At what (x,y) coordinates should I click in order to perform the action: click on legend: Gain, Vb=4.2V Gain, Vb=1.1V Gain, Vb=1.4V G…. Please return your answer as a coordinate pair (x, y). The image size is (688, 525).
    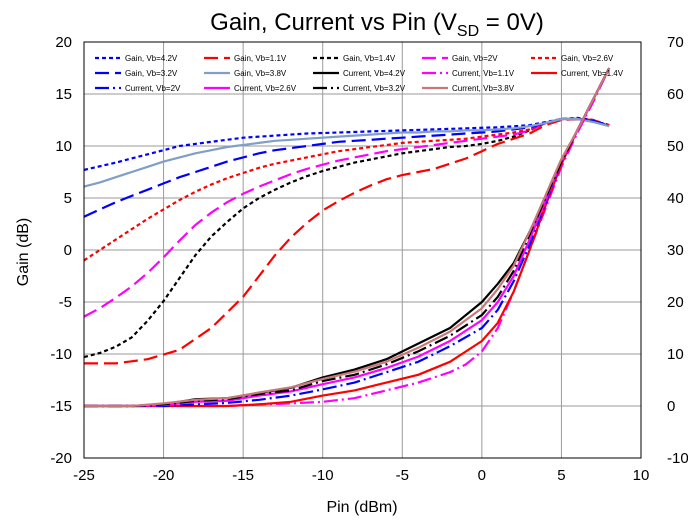
    Looking at the image, I should click on (359, 73).